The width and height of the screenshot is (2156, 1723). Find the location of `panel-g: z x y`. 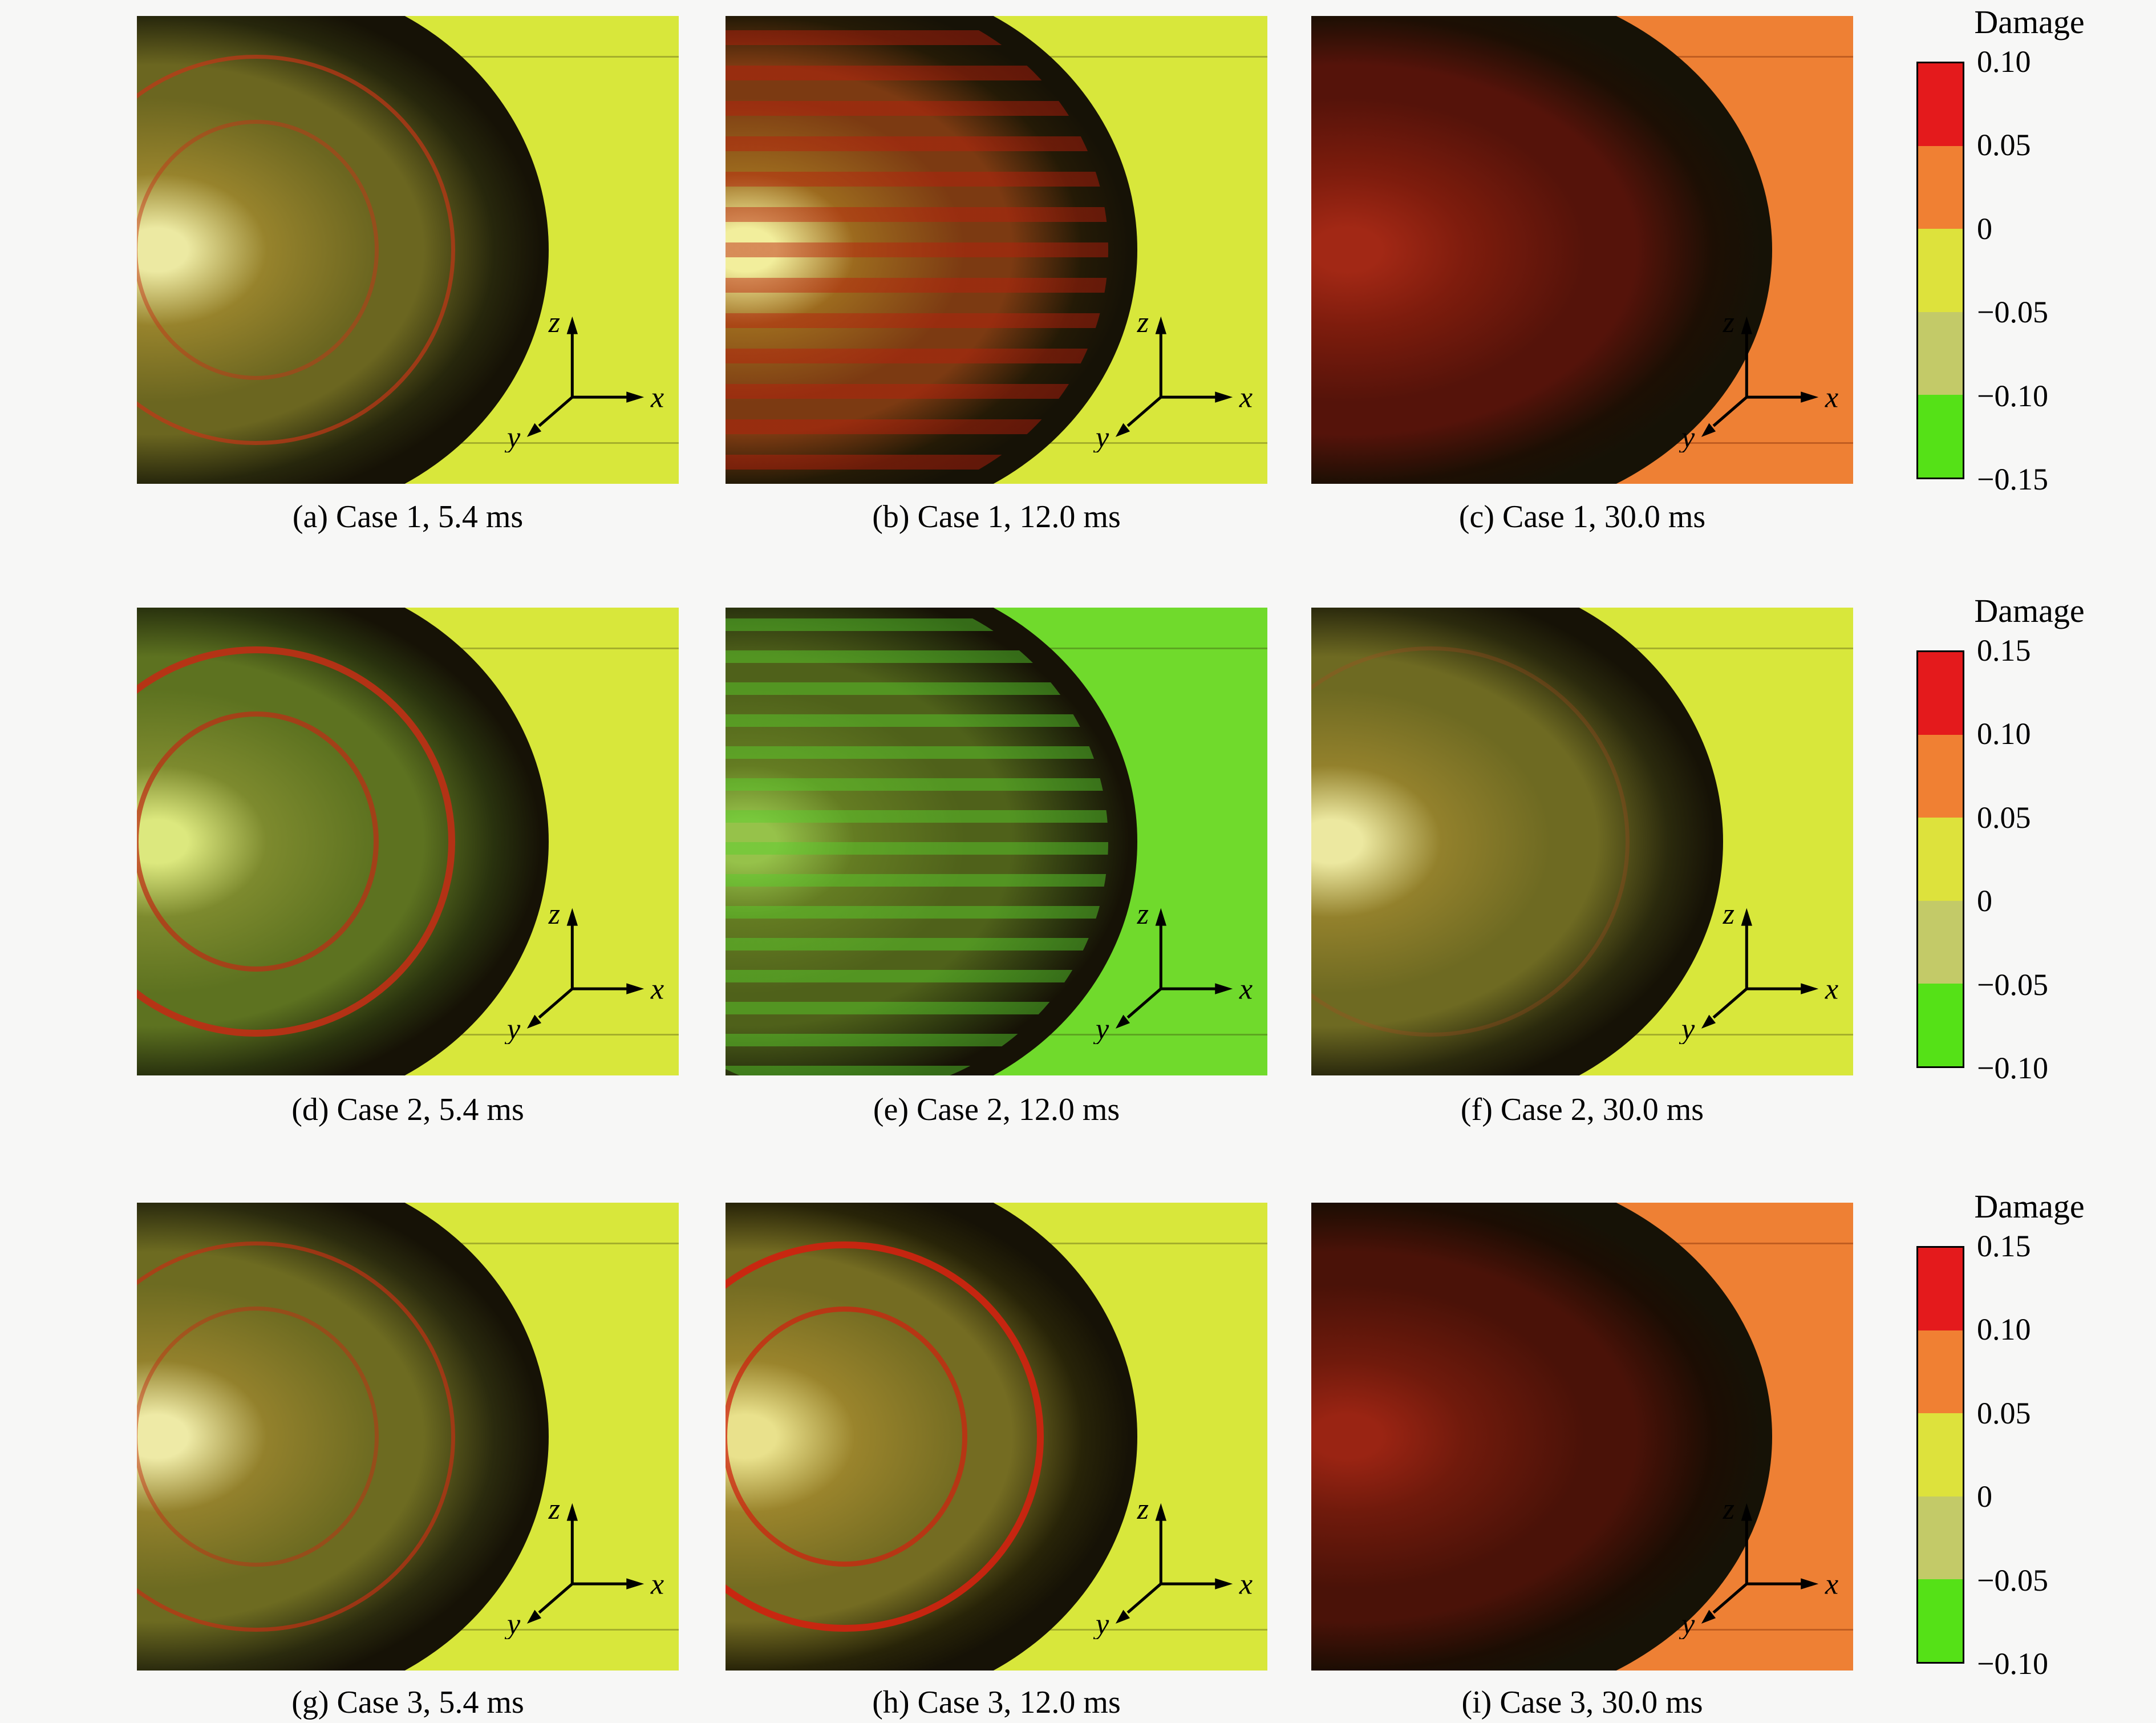

panel-g: z x y is located at coordinates (408, 1437).